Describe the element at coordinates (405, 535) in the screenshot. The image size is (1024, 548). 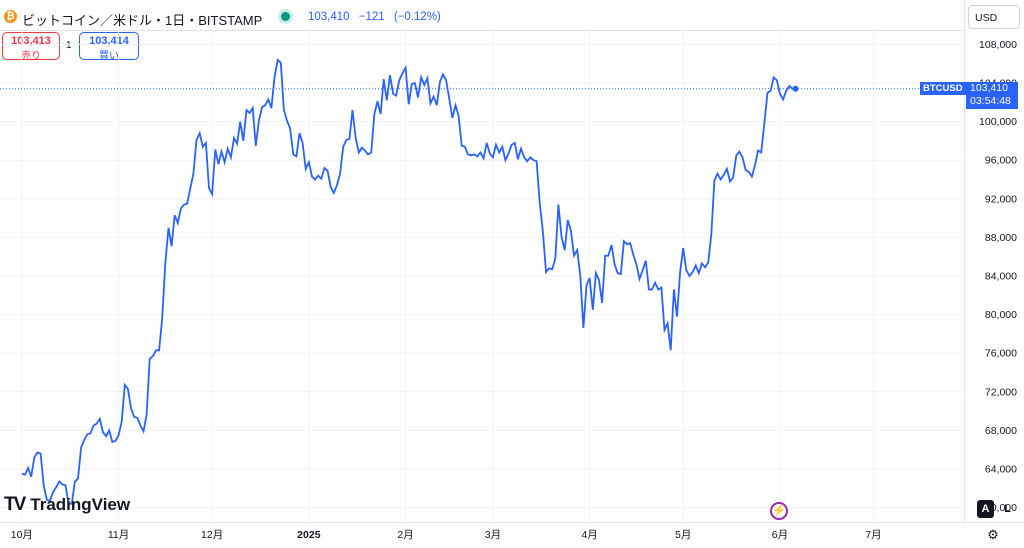
I see `x-tick-label: 2月` at that location.